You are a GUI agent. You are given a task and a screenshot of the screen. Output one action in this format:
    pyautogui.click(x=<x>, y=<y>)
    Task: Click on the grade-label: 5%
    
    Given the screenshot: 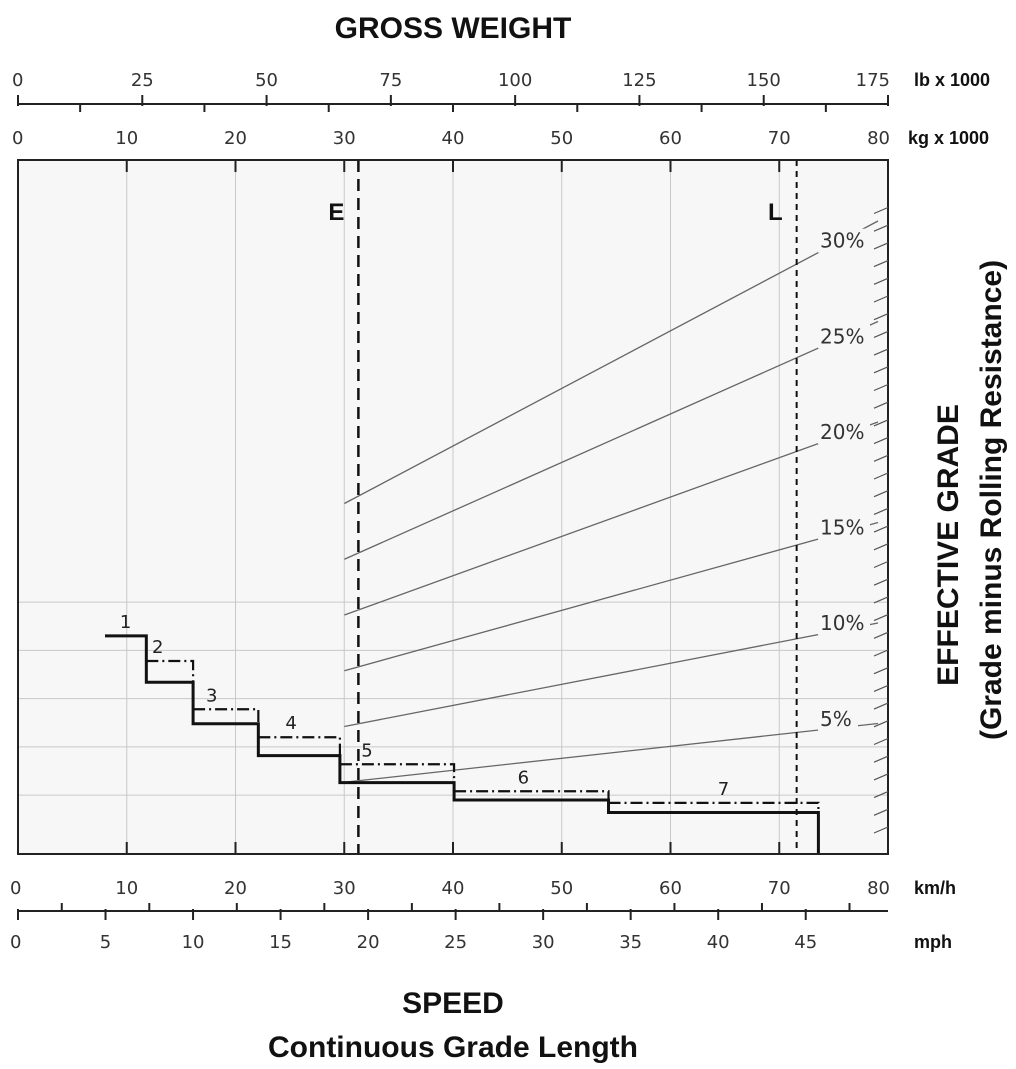 What is the action you would take?
    pyautogui.click(x=836, y=719)
    